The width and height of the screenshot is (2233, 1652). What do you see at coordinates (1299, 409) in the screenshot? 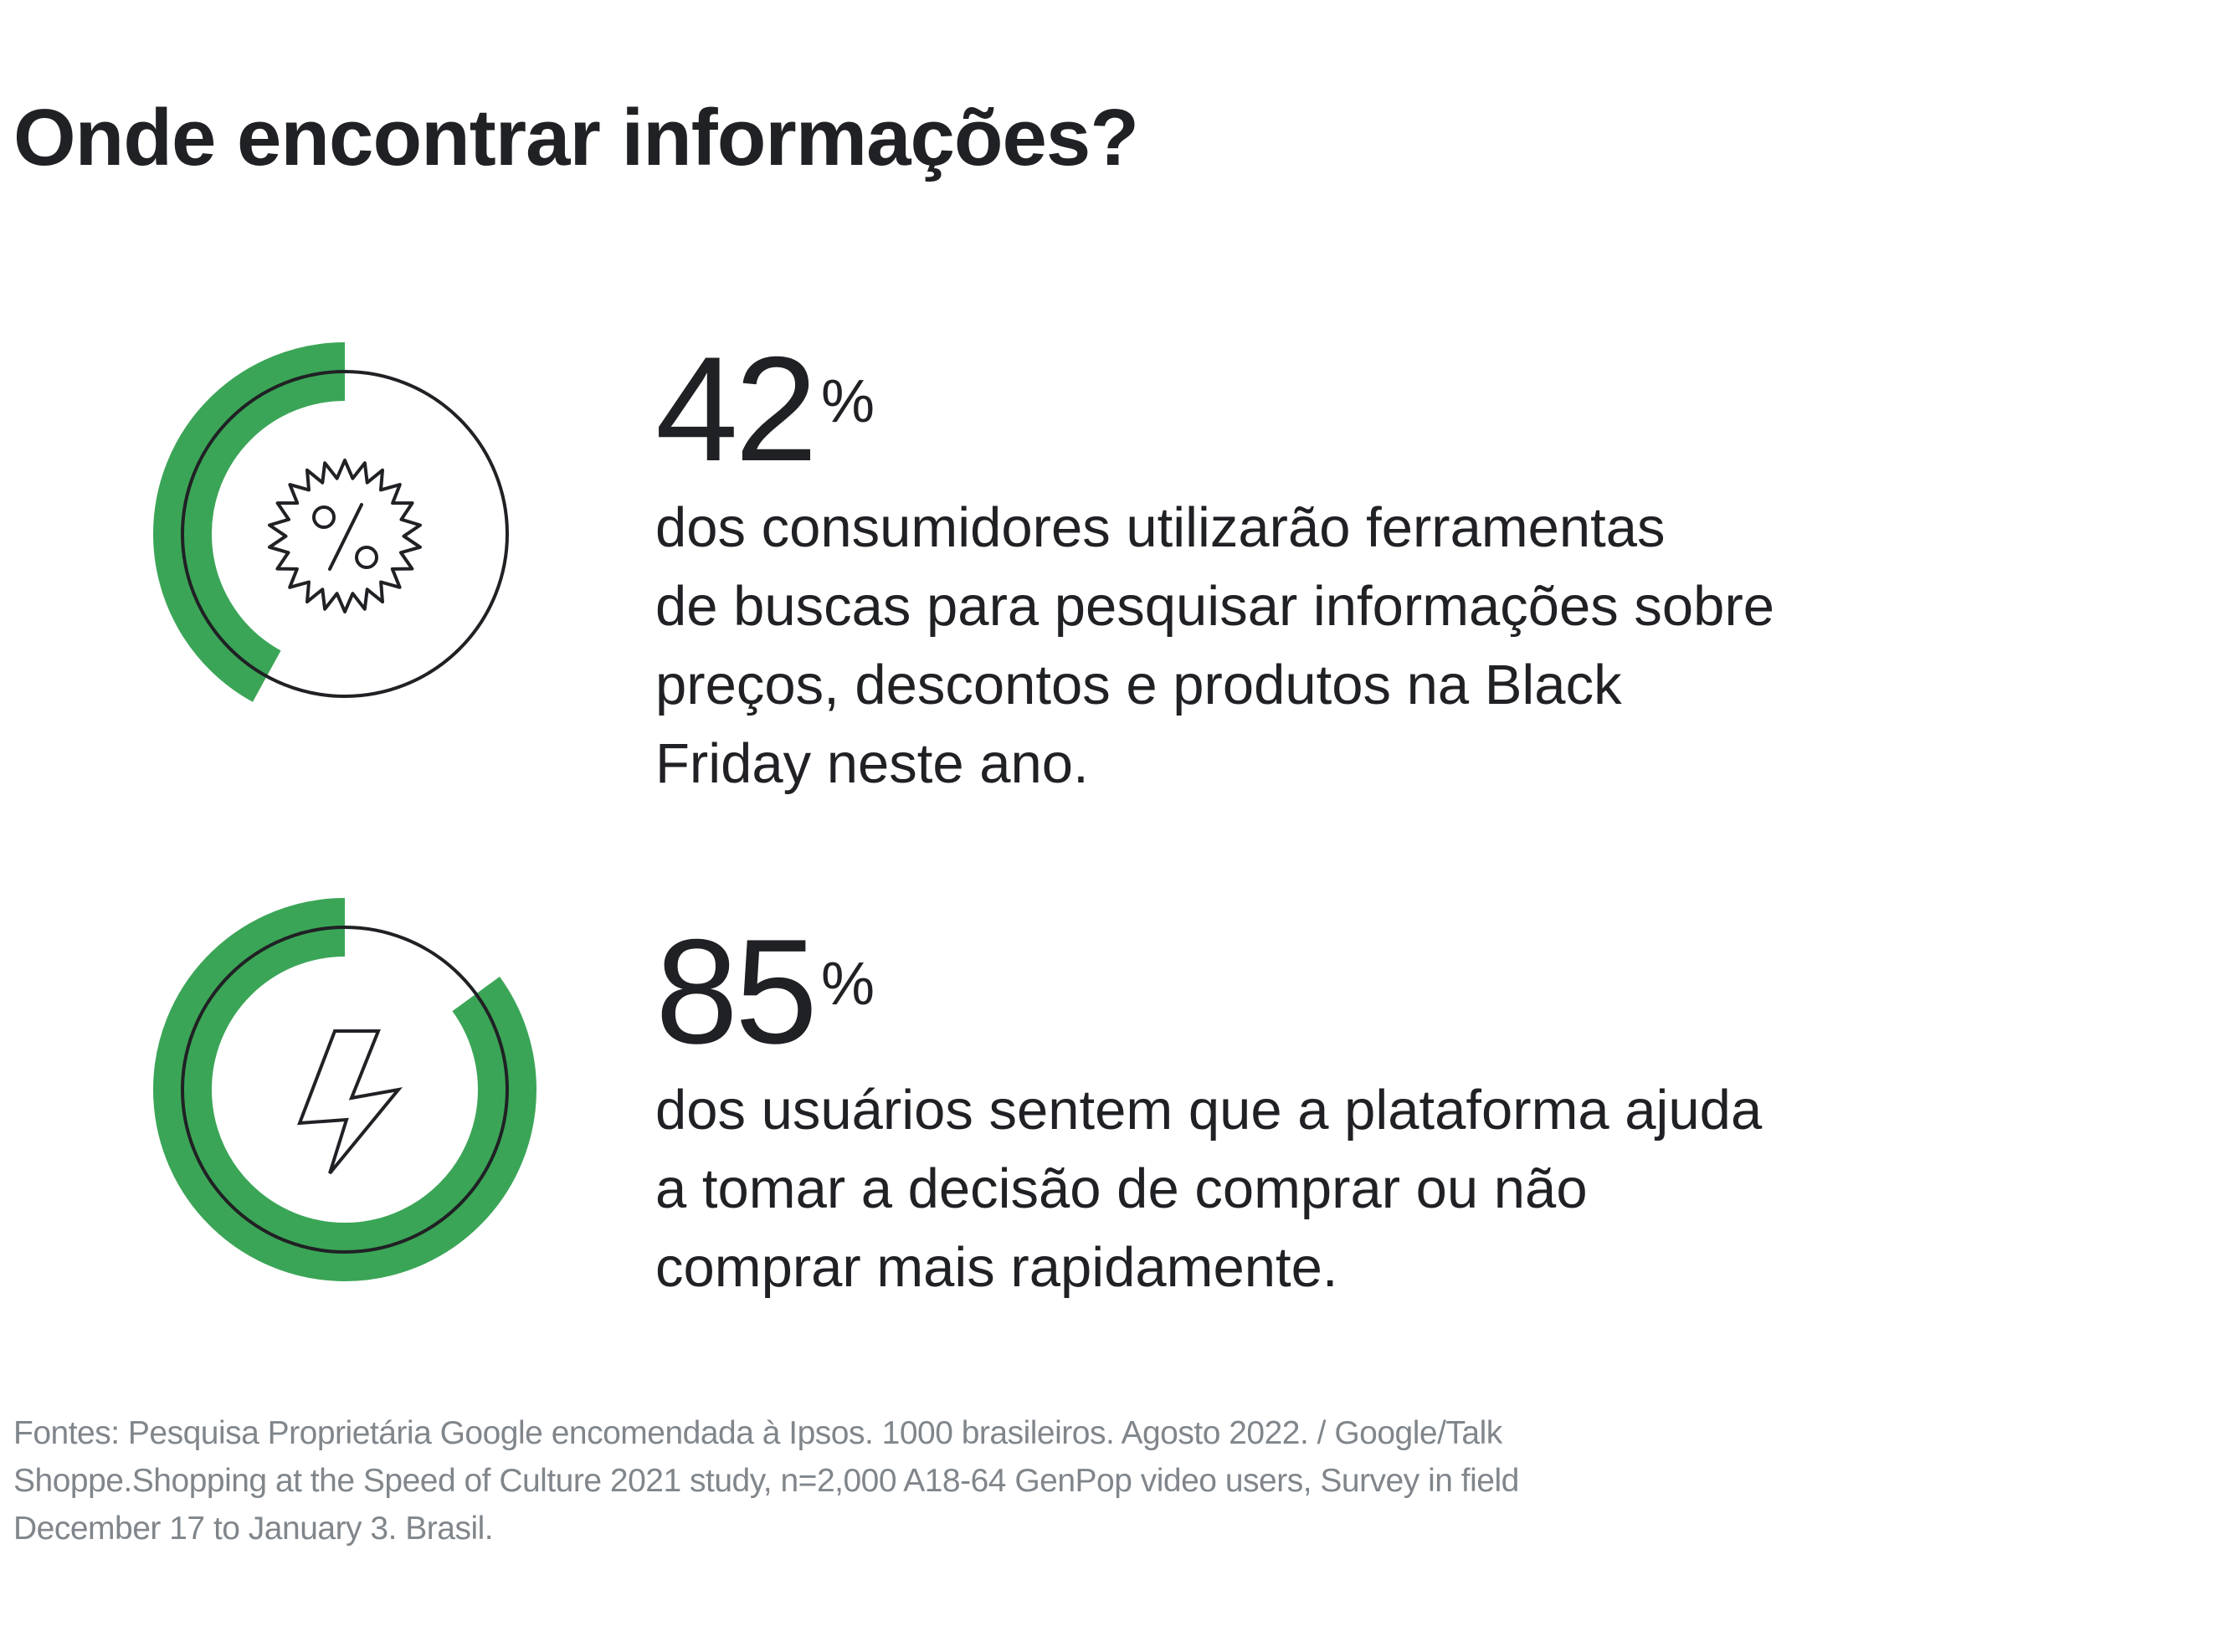
I see `stat-value-row: 42%` at bounding box center [1299, 409].